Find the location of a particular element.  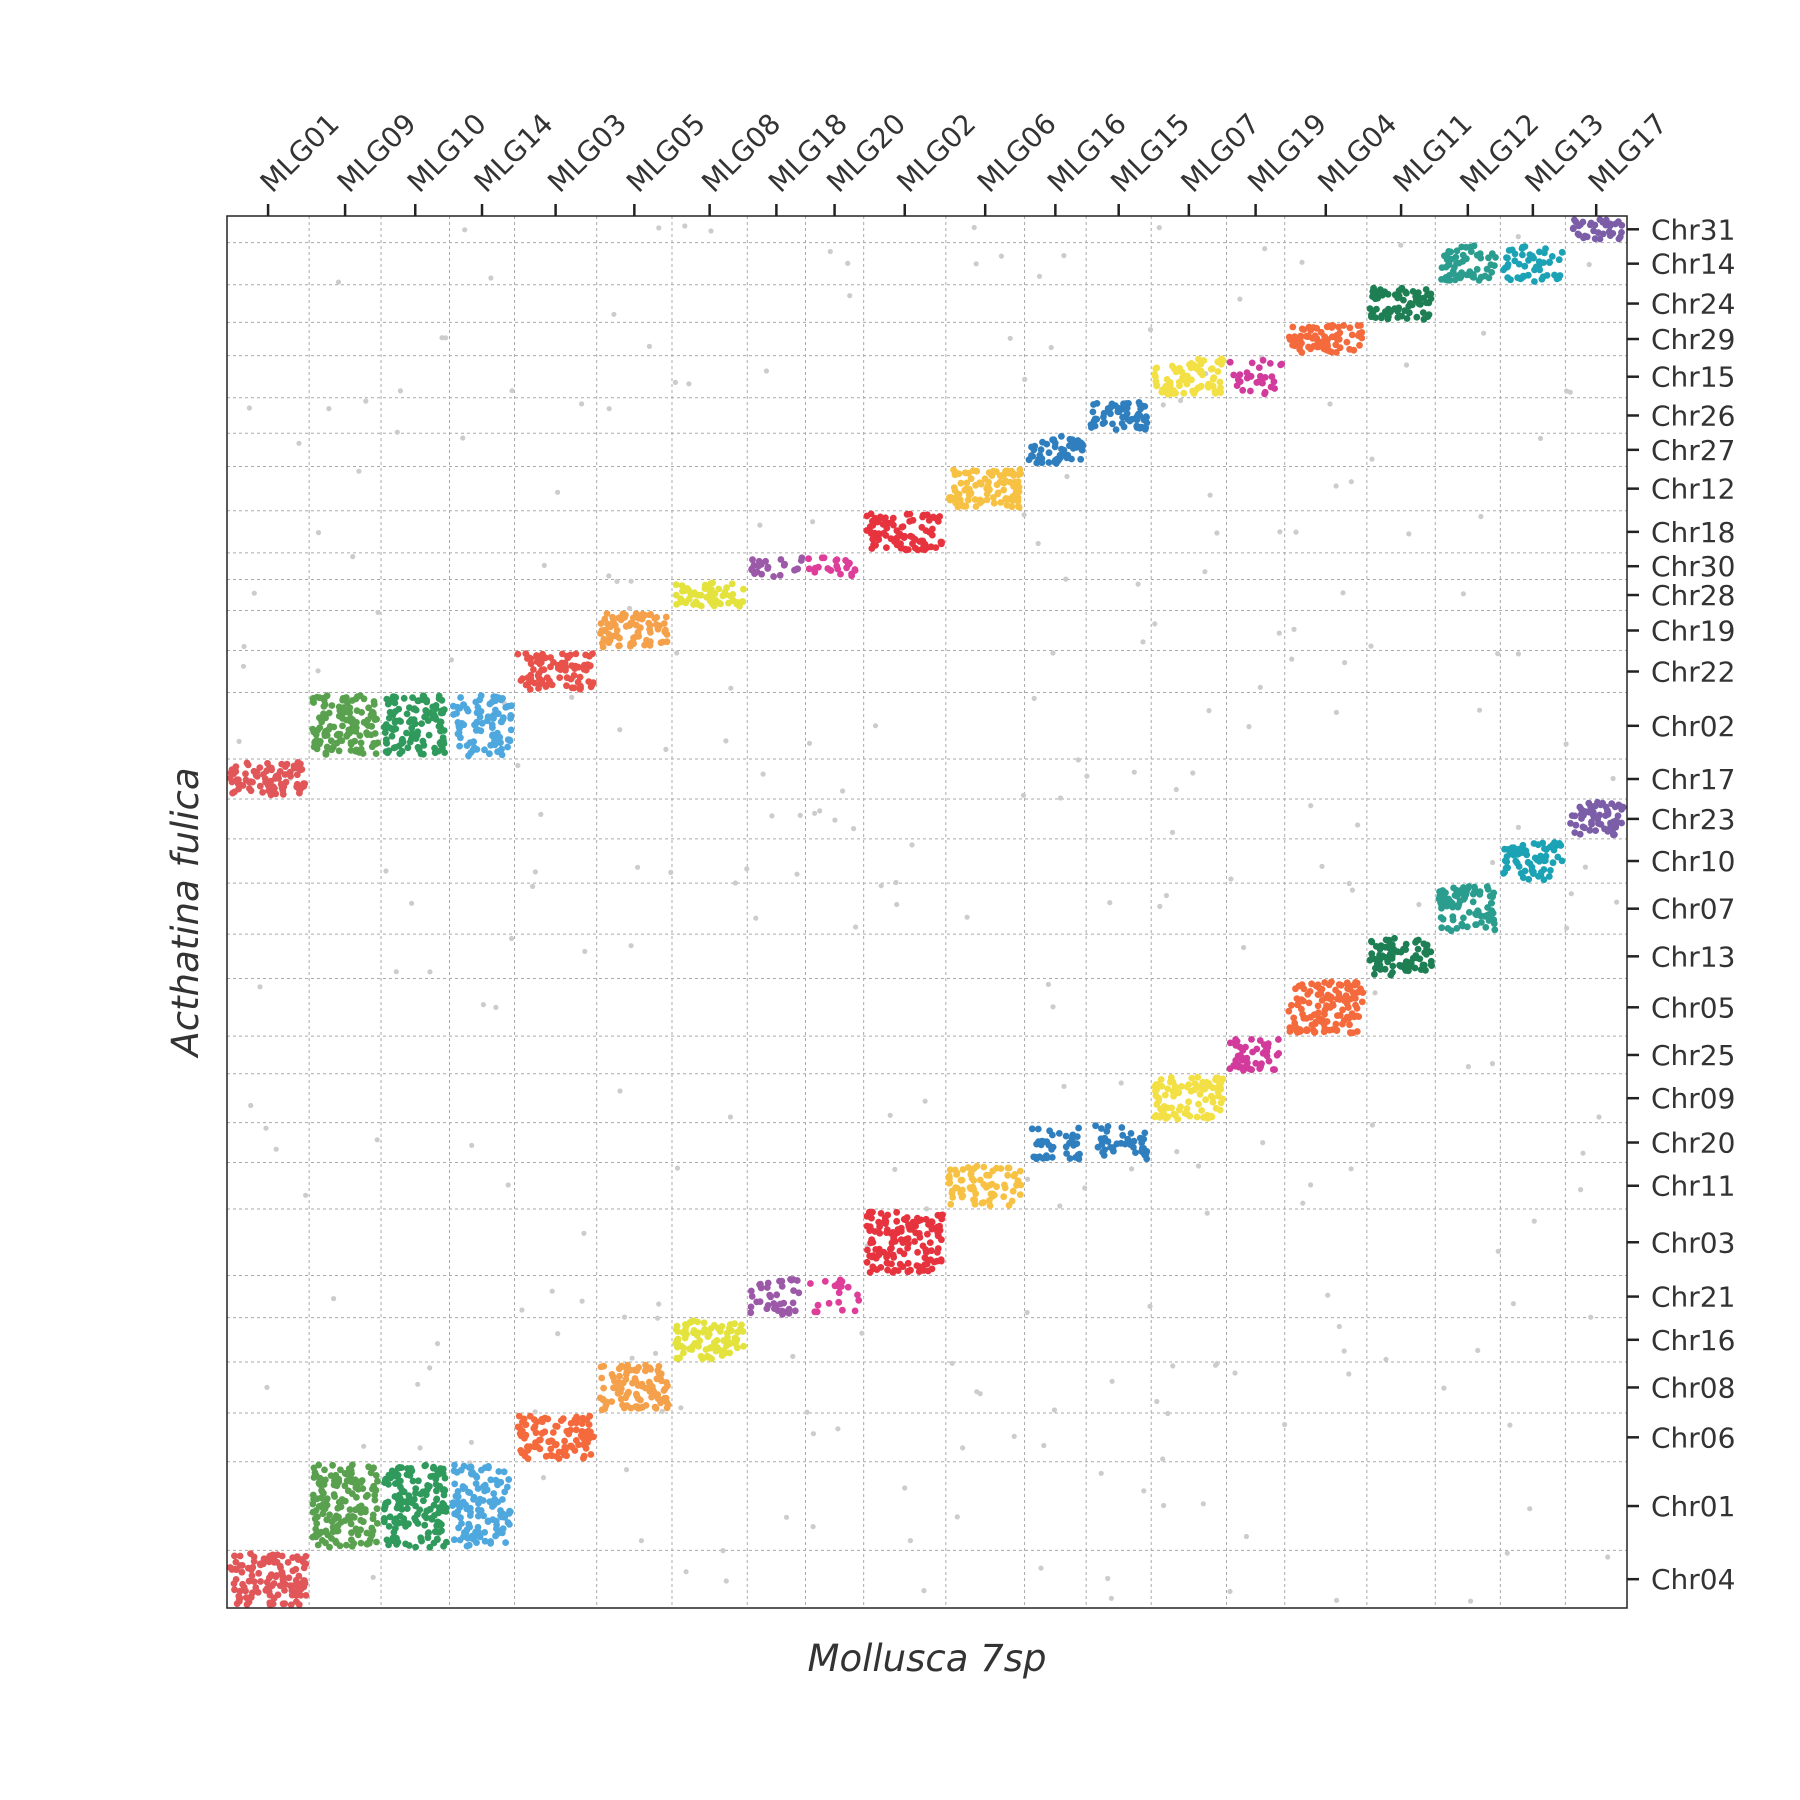

synteny-block-mlg07-chr09 is located at coordinates (1189, 1098).